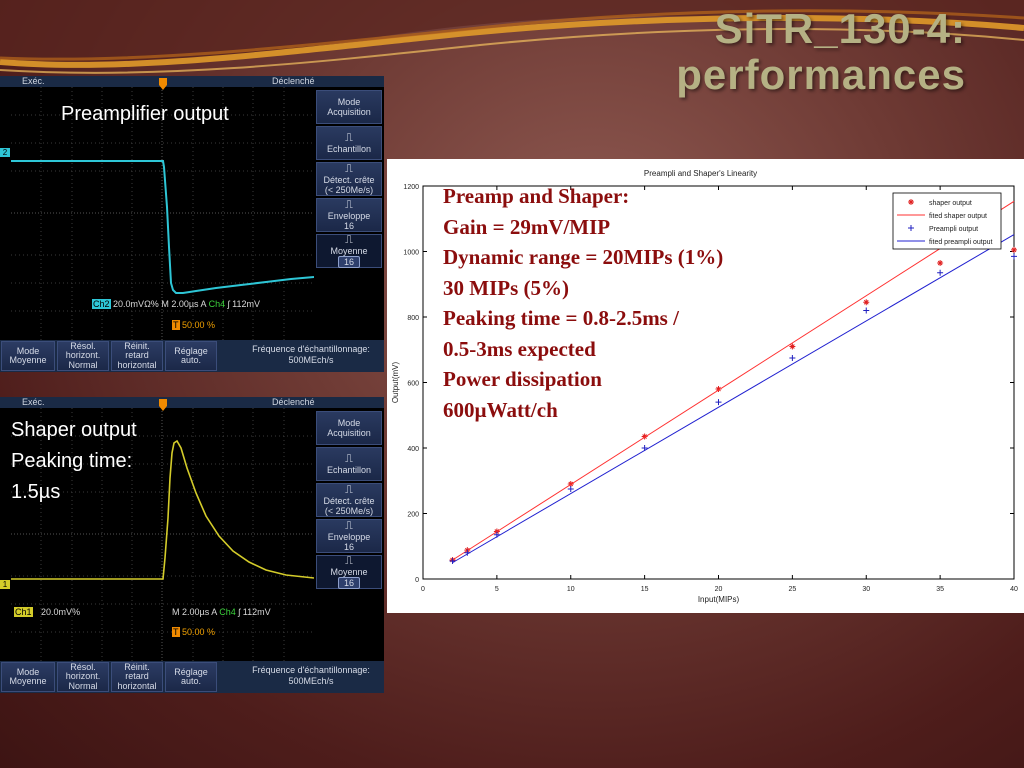 The height and width of the screenshot is (768, 1024). I want to click on trigger-position-readout: T 50.00 %, so click(193, 632).